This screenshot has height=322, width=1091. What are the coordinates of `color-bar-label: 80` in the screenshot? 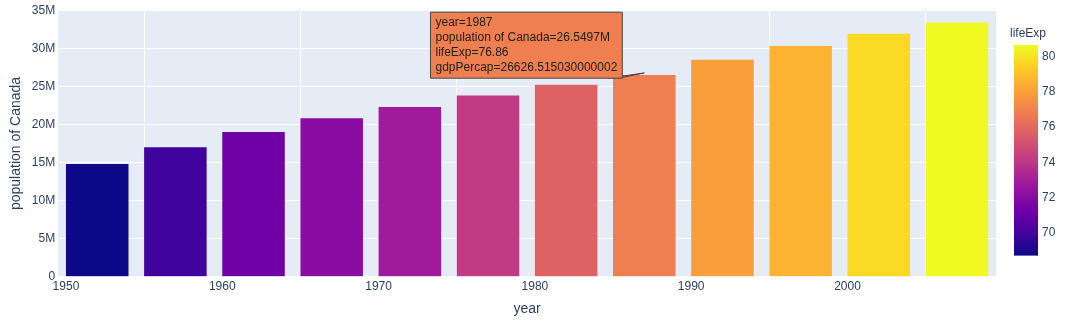 It's located at (1049, 55).